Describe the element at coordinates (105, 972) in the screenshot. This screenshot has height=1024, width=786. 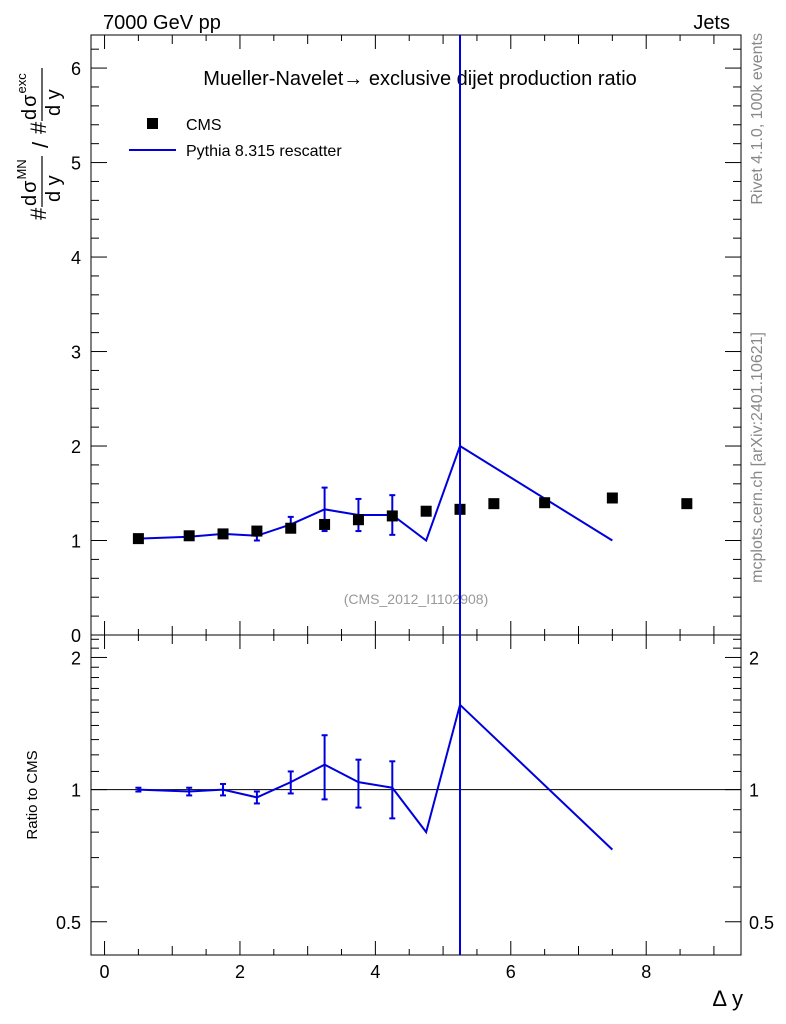
I see `x-tick-label: 0` at that location.